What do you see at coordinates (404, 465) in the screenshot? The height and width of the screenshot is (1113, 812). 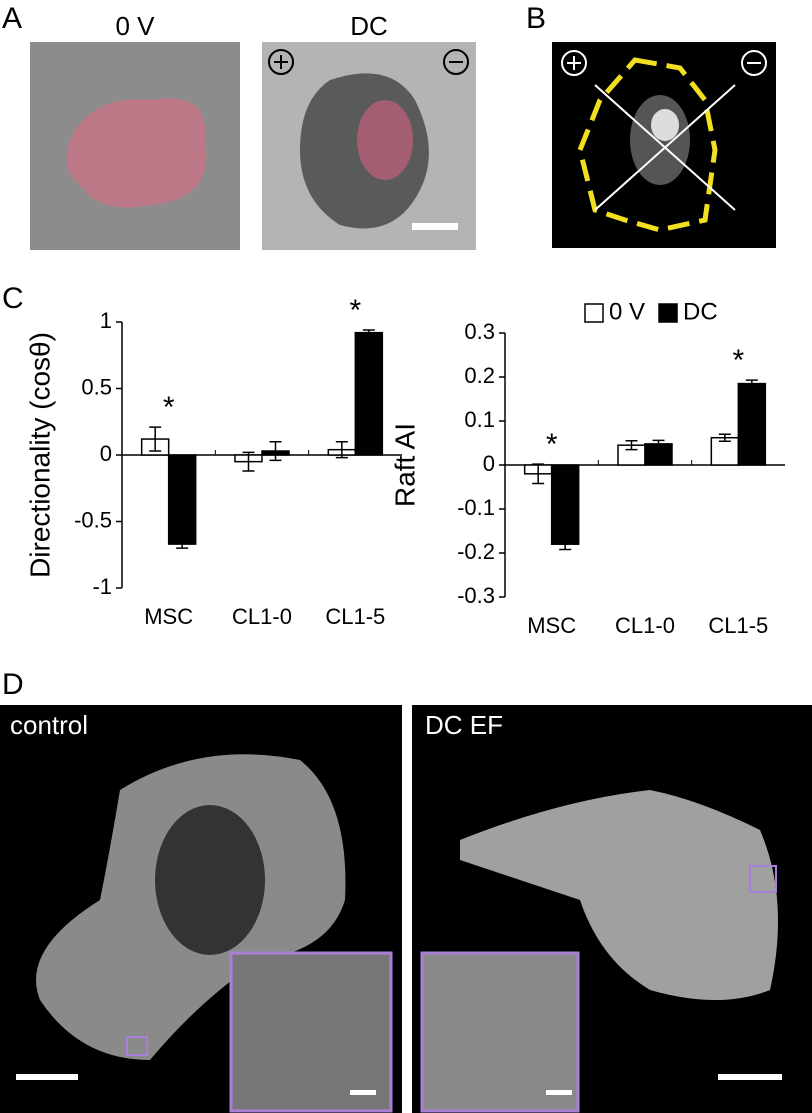 I see `y-axis-label: Raft AI` at bounding box center [404, 465].